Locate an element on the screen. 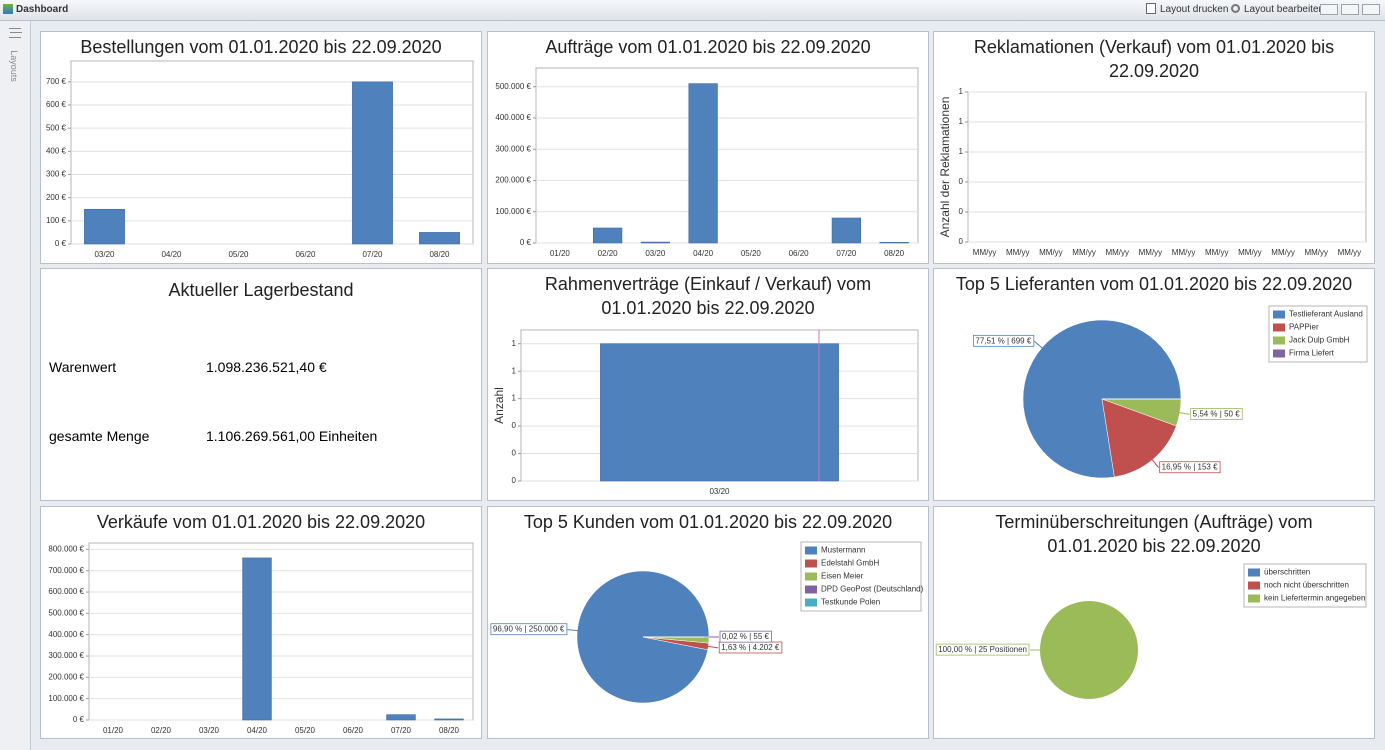 This screenshot has width=1385, height=750. stock-value: 1.106.269.561,00 Einheiten is located at coordinates (292, 436).